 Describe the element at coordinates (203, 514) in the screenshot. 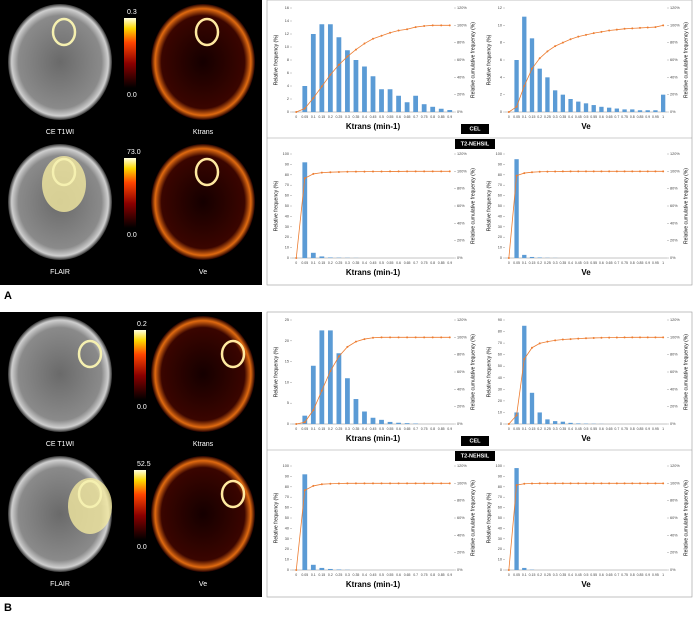

I see `parametric-map` at that location.